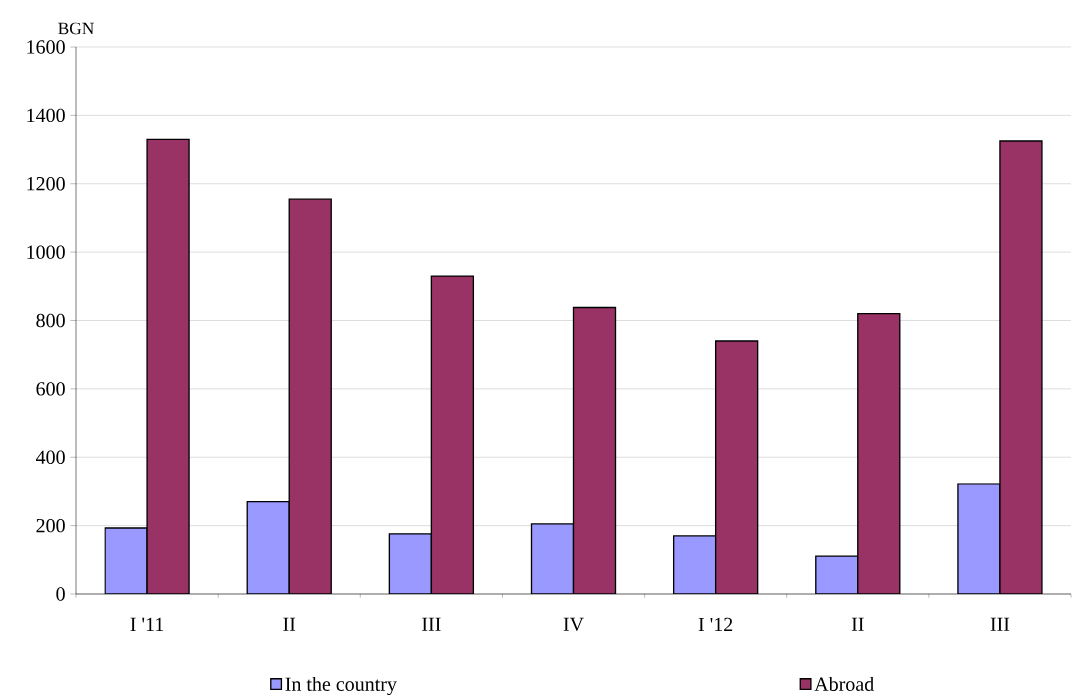 The width and height of the screenshot is (1077, 697). Describe the element at coordinates (46, 252) in the screenshot. I see `y-tick-label: 1000` at that location.